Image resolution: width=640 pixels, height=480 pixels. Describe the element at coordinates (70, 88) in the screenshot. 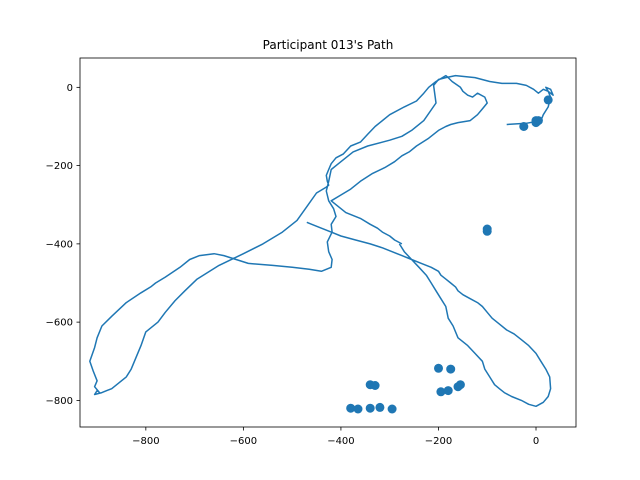

I see `y-tick-label: 0` at that location.